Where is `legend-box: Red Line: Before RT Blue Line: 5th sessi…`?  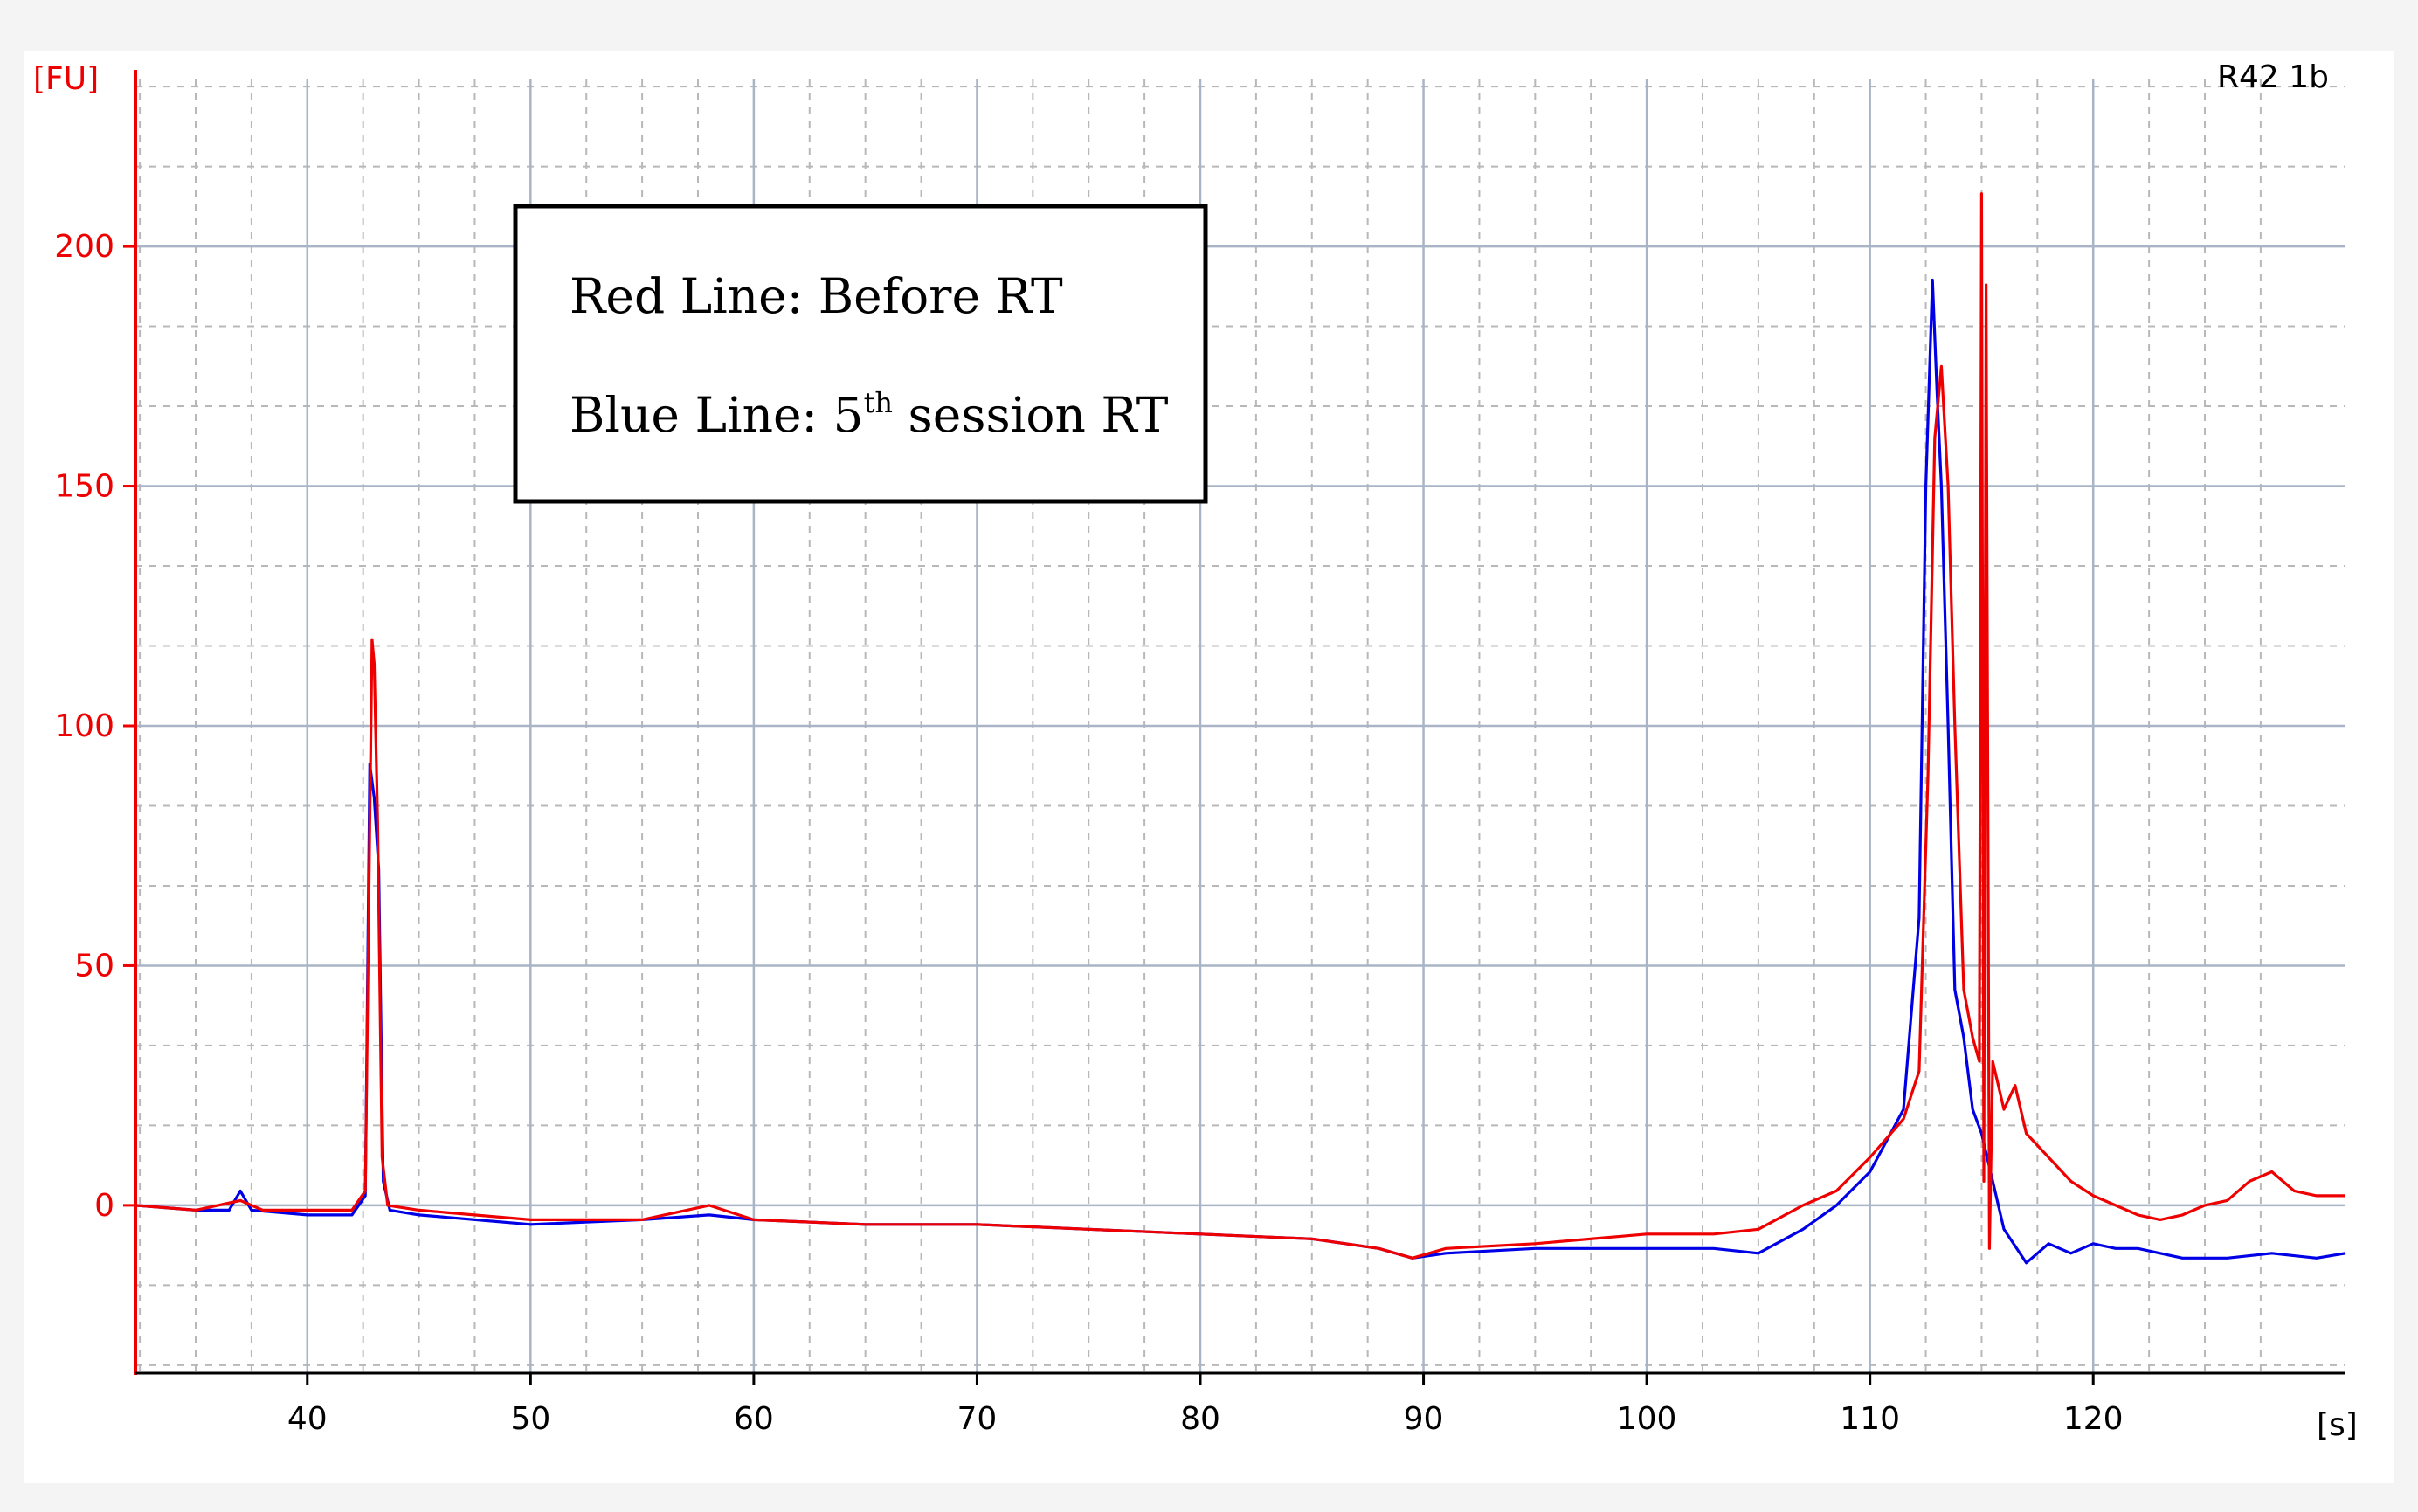 legend-box: Red Line: Before RT Blue Line: 5th sessi… is located at coordinates (860, 354).